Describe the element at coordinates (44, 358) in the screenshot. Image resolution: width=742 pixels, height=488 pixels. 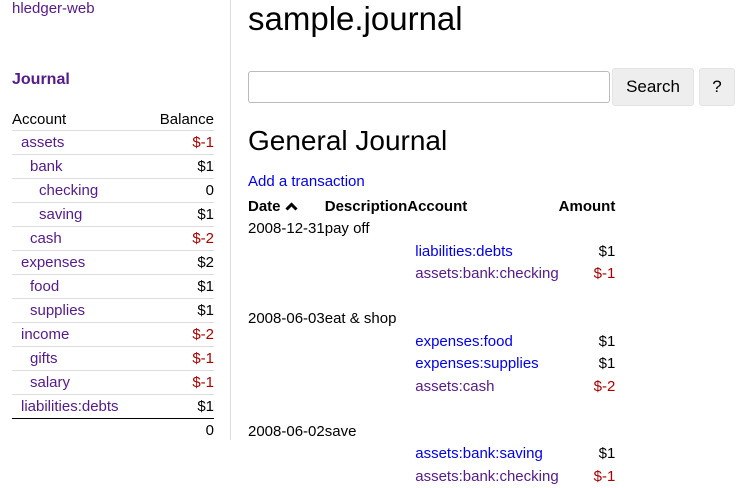
I see `account-link: gifts` at that location.